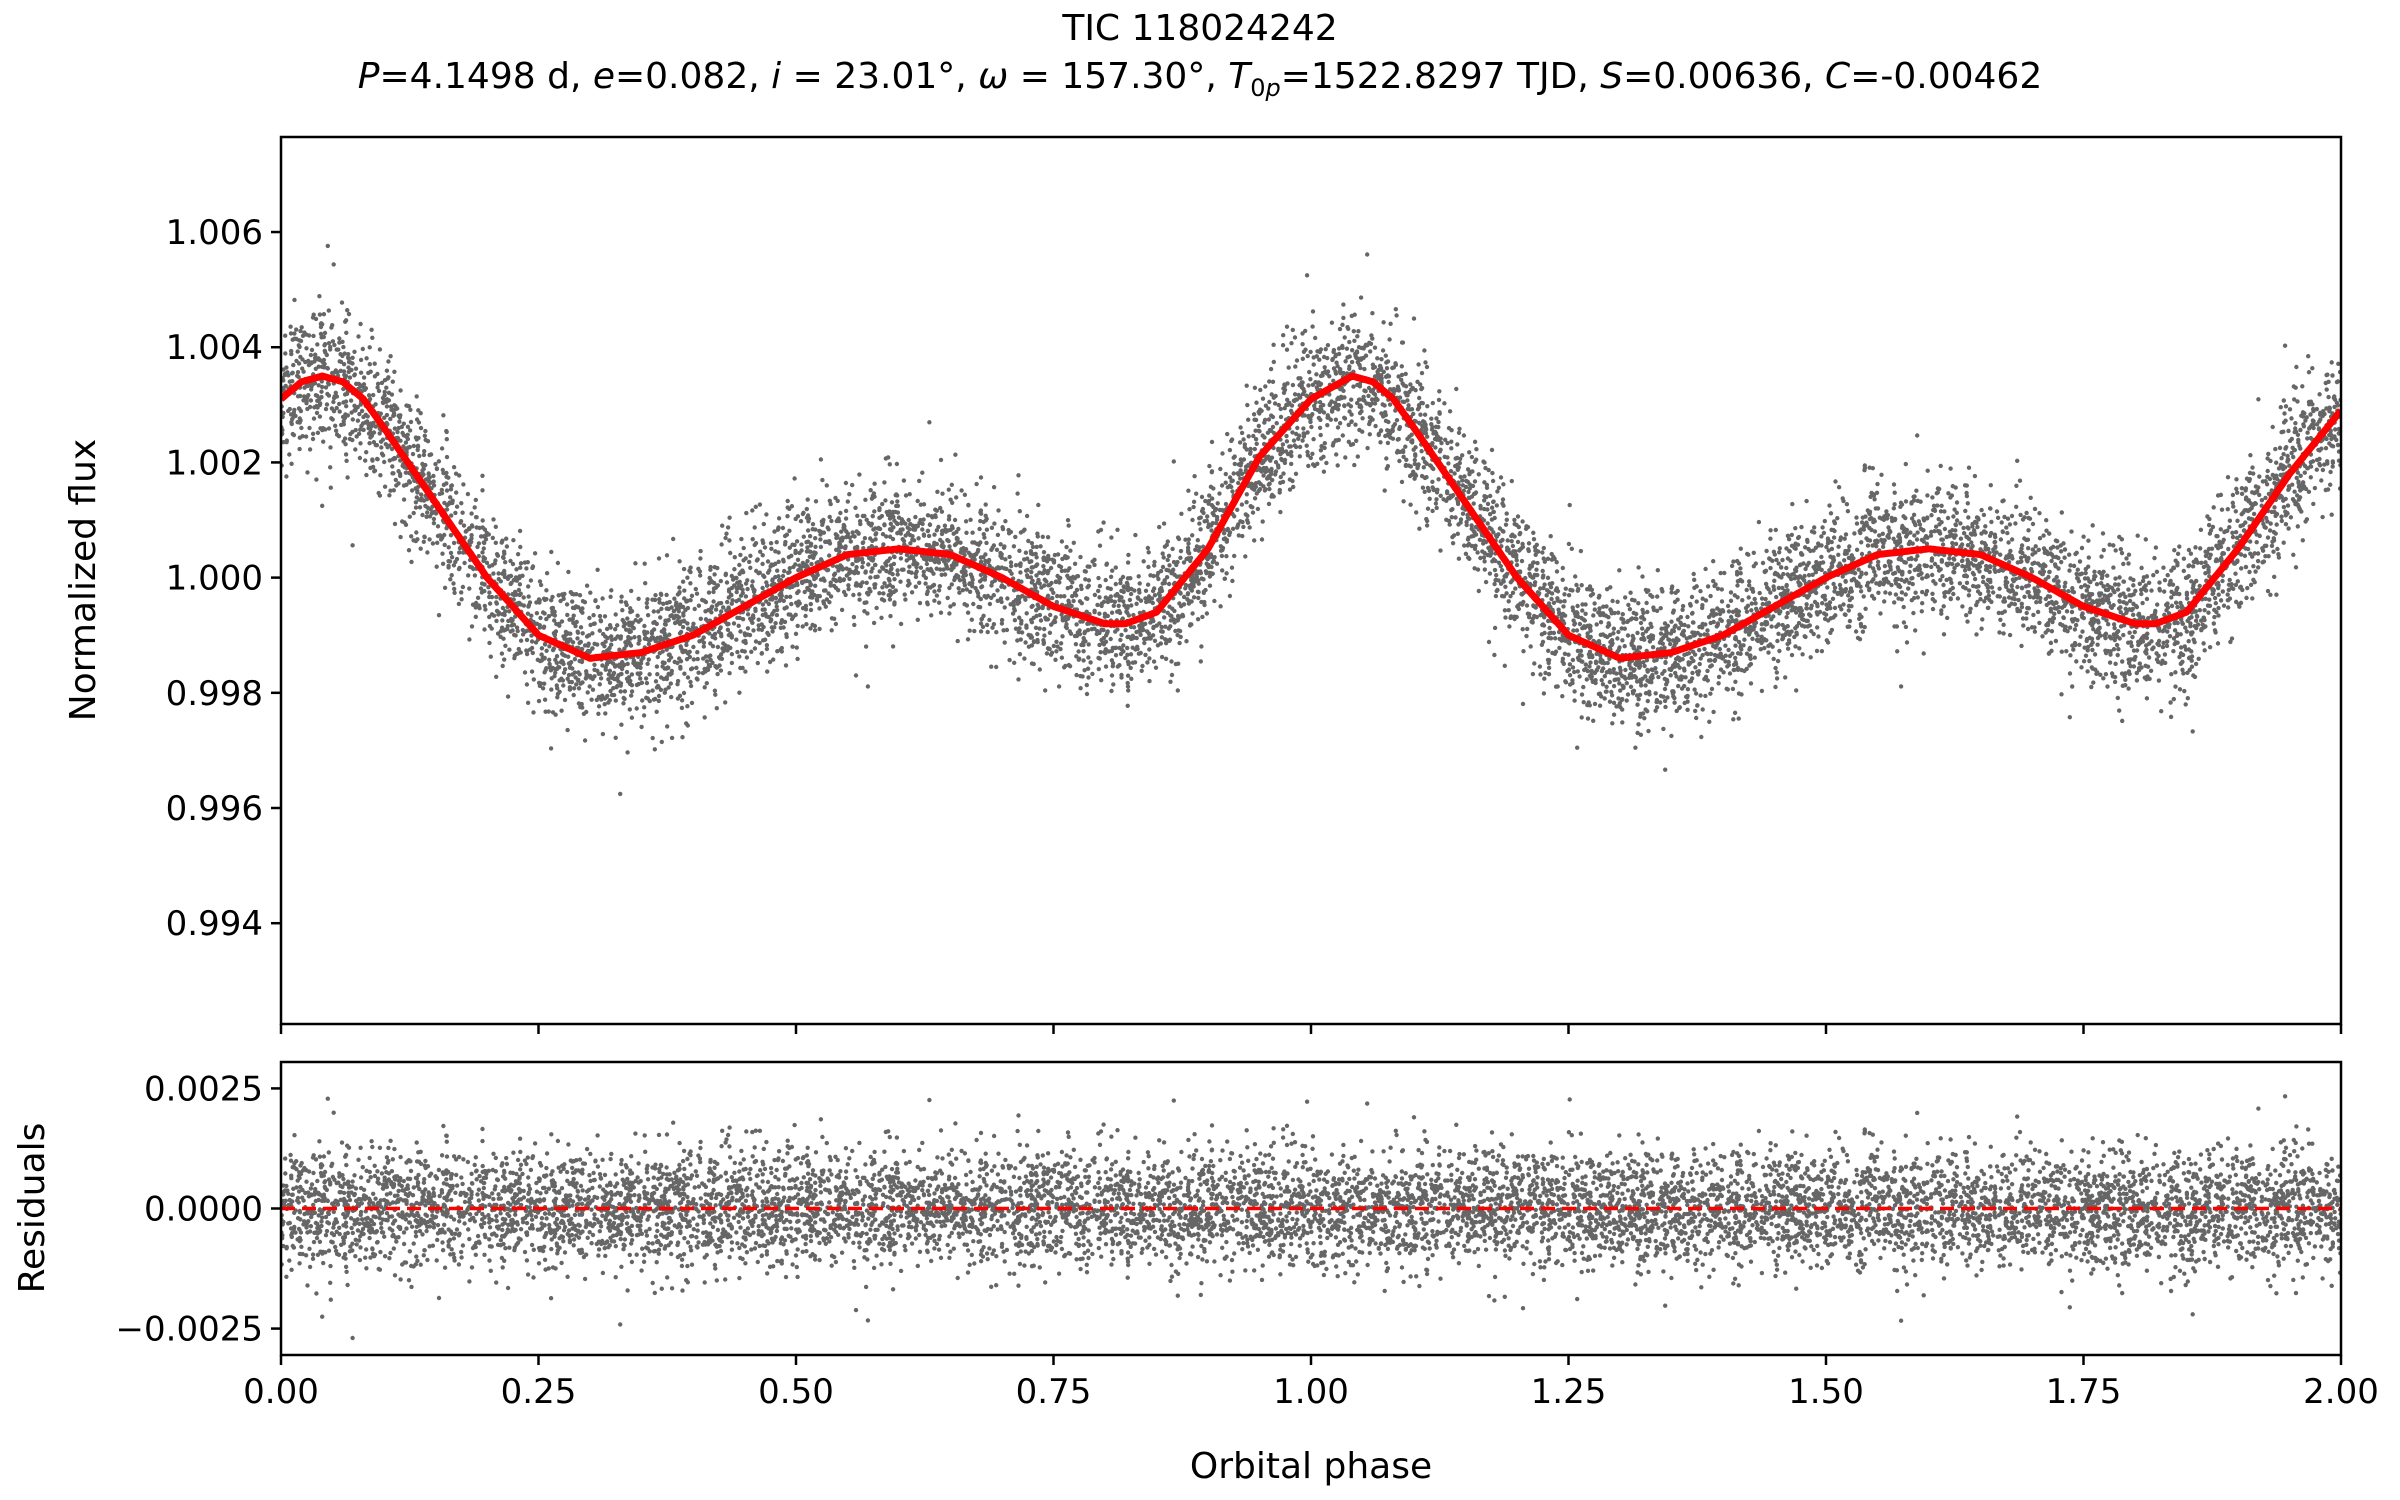 The image size is (2400, 1500). Describe the element at coordinates (214, 579) in the screenshot. I see `top-y-tick-label: 1.000` at that location.